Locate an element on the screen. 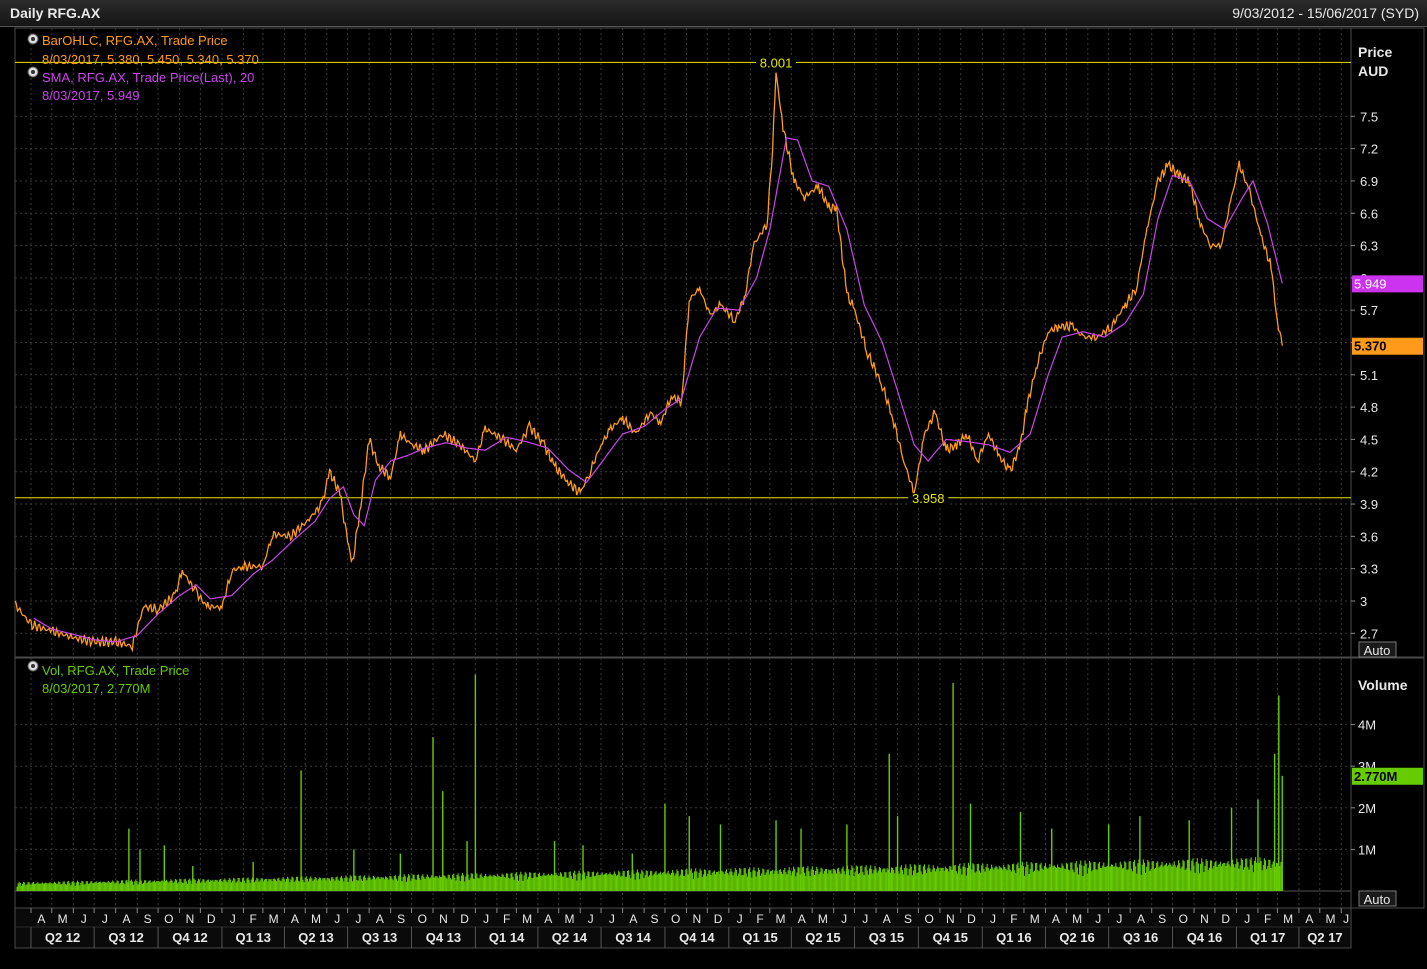 The height and width of the screenshot is (969, 1427). price-axis-unit: AUD is located at coordinates (1373, 71).